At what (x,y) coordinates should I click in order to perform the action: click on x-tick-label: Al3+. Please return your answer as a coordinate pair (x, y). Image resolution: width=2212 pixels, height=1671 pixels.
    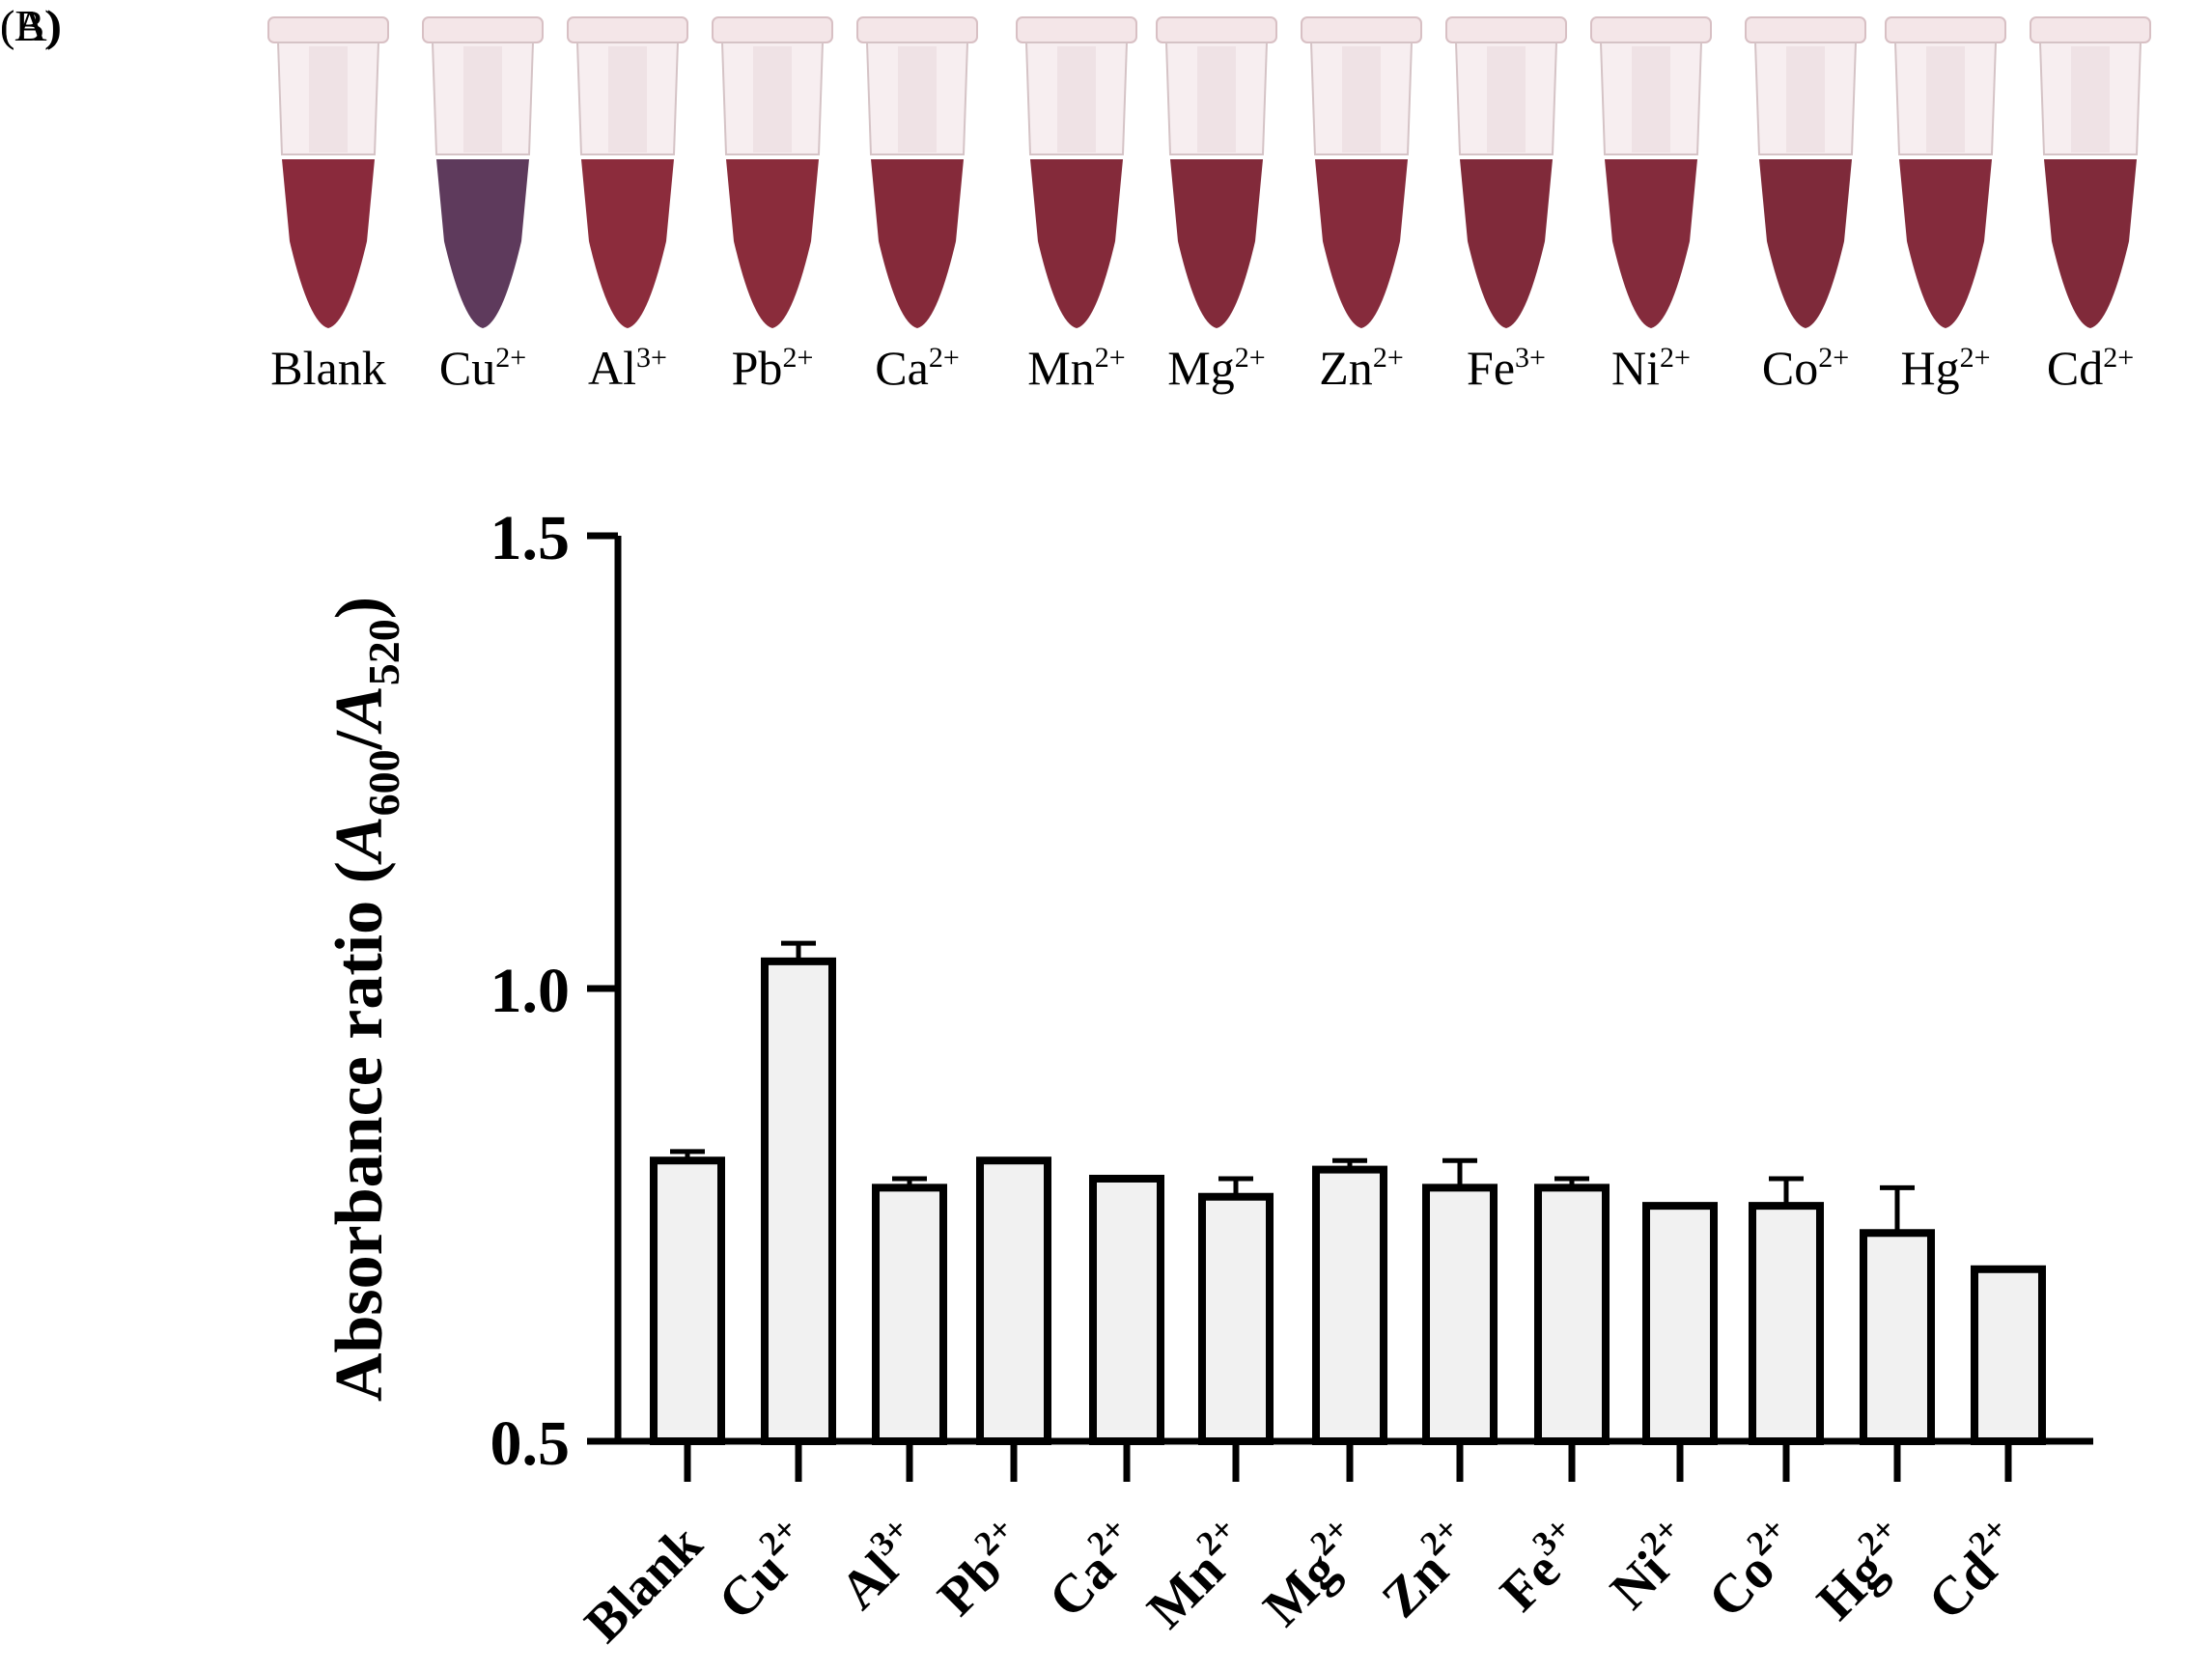
    Looking at the image, I should click on (881, 1565).